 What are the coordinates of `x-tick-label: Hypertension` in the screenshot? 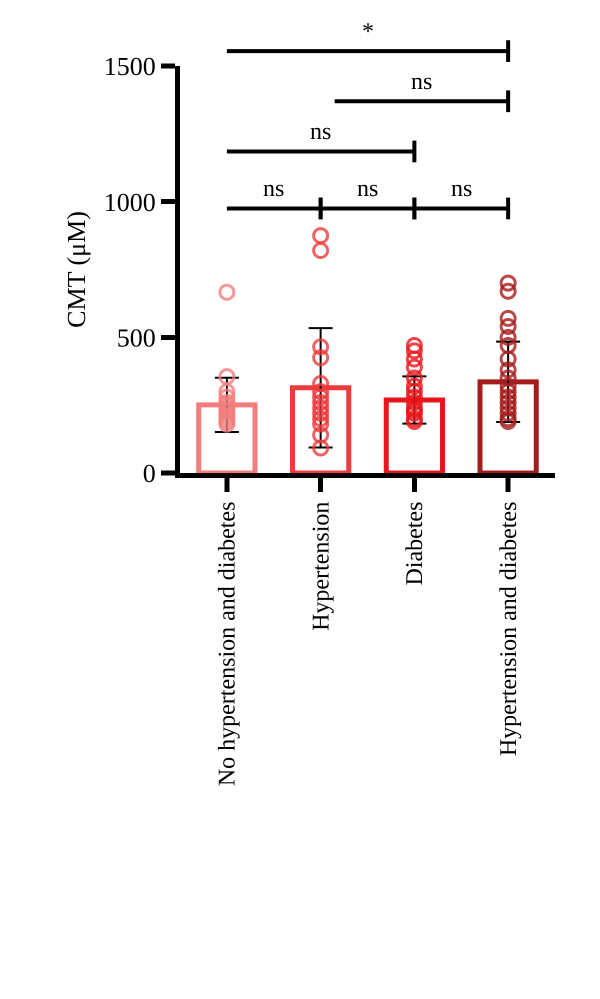 It's located at (321, 566).